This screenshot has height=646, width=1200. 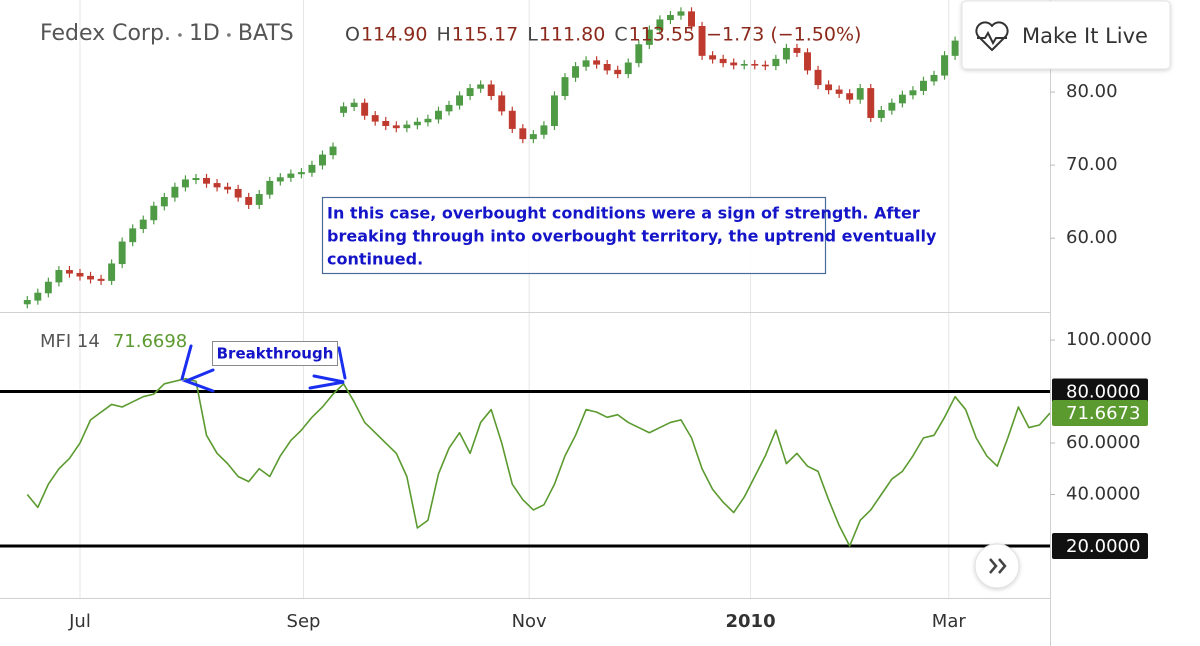 I want to click on x-tick-label: Nov, so click(x=529, y=621).